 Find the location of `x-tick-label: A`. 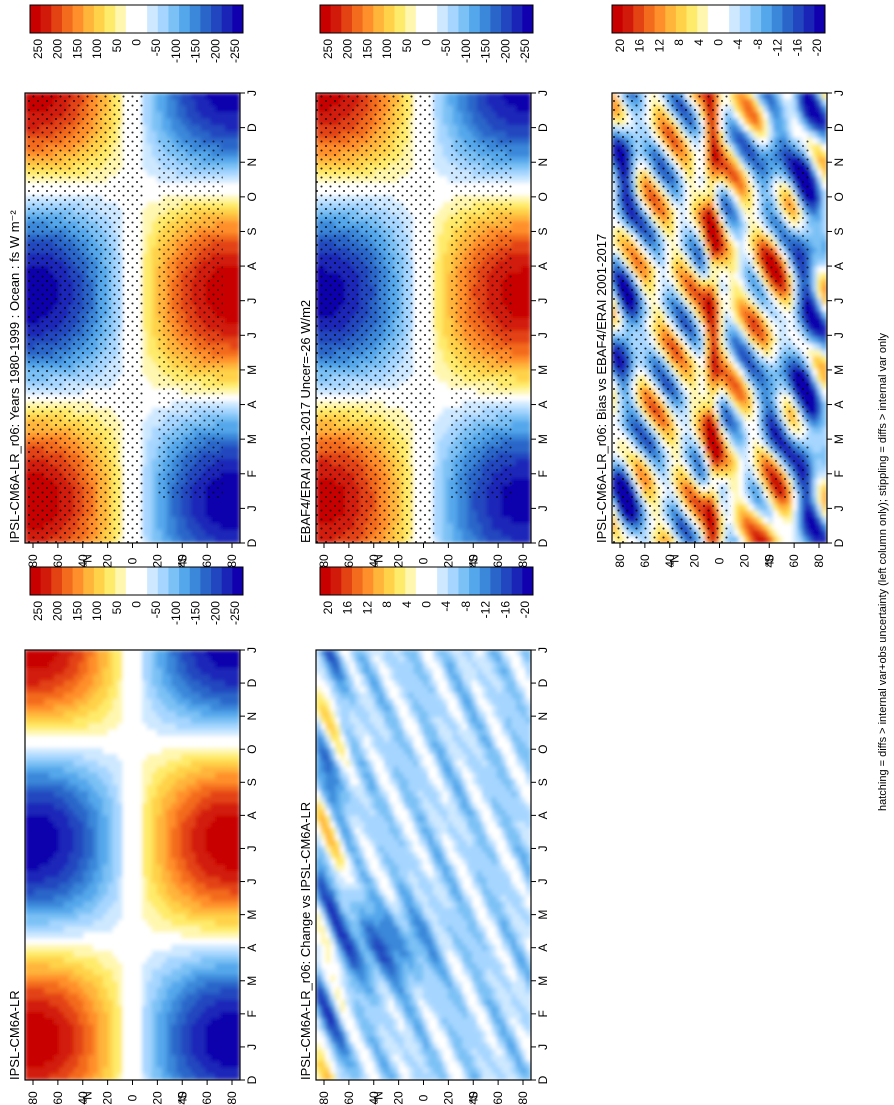

x-tick-label: A is located at coordinates (252, 405).